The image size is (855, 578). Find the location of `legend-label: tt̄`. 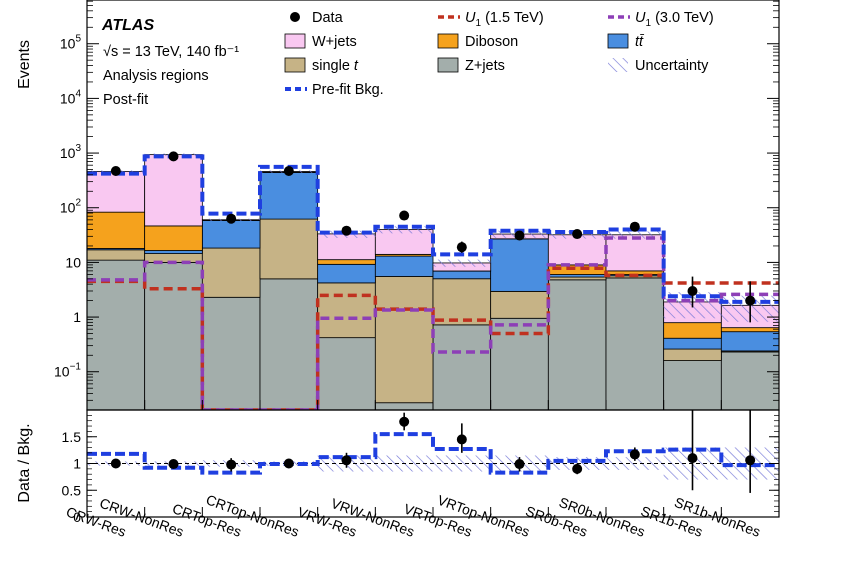

legend-label: tt̄ is located at coordinates (640, 42).